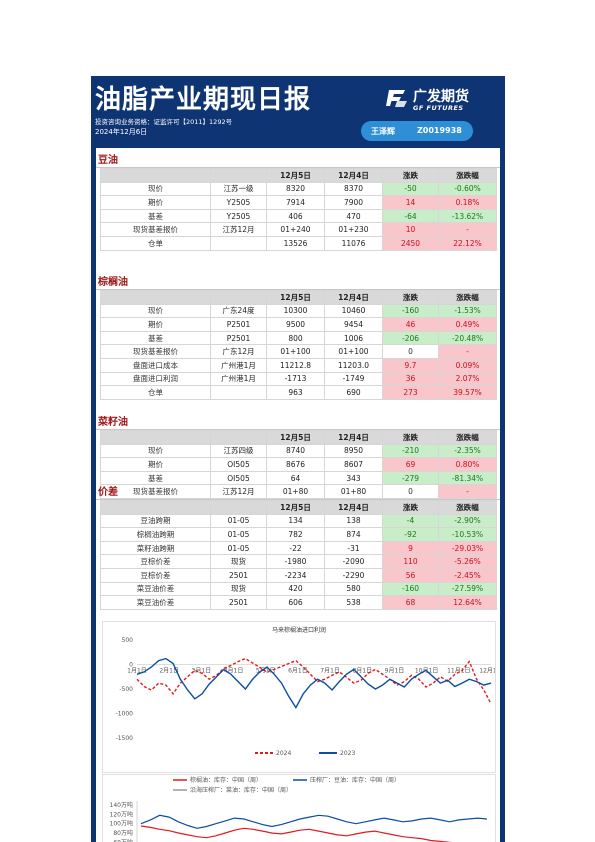 The height and width of the screenshot is (842, 595). Describe the element at coordinates (238, 451) in the screenshot. I see `cell-spec: 江苏四级` at that location.